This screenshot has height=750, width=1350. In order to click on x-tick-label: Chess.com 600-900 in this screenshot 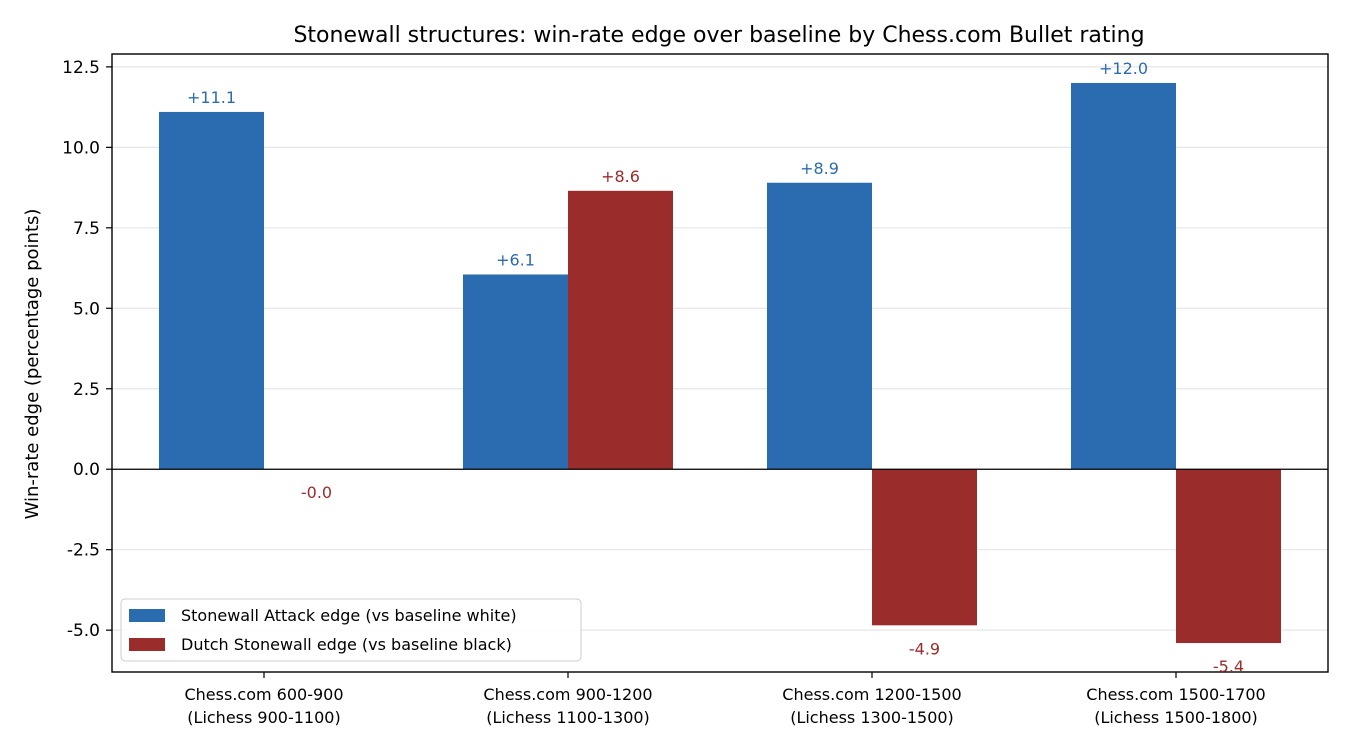, I will do `click(263, 694)`.